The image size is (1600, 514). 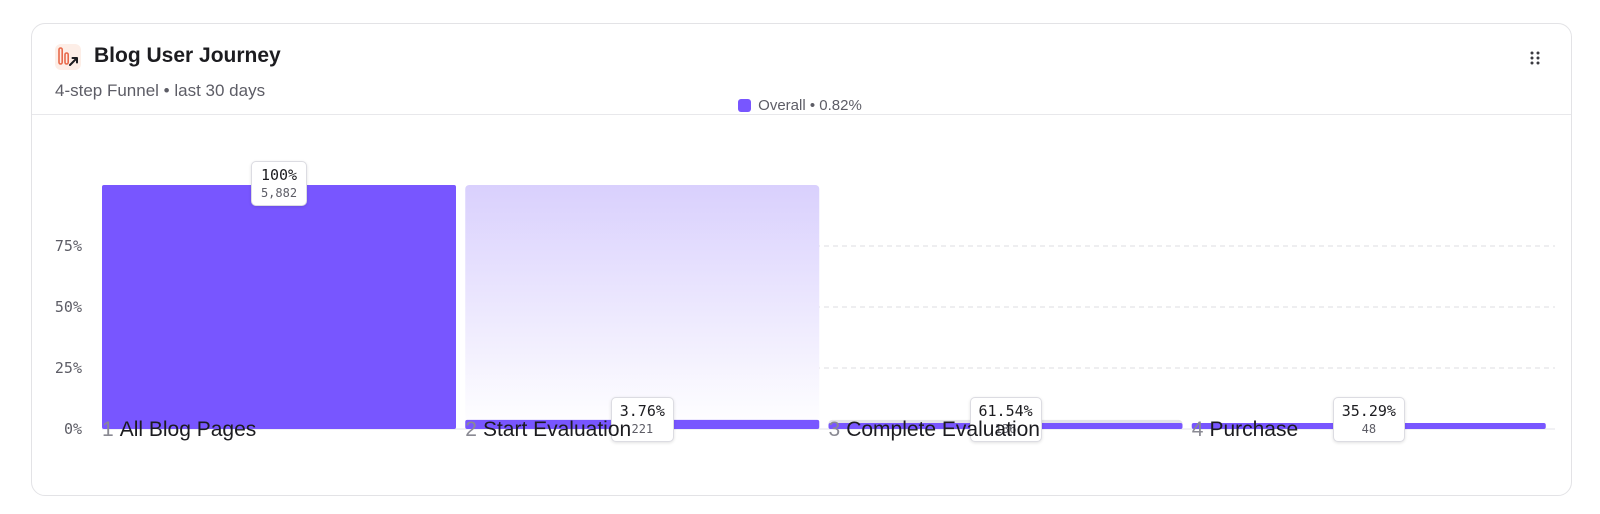 I want to click on step-label: 2 Start Evaluation, so click(x=548, y=430).